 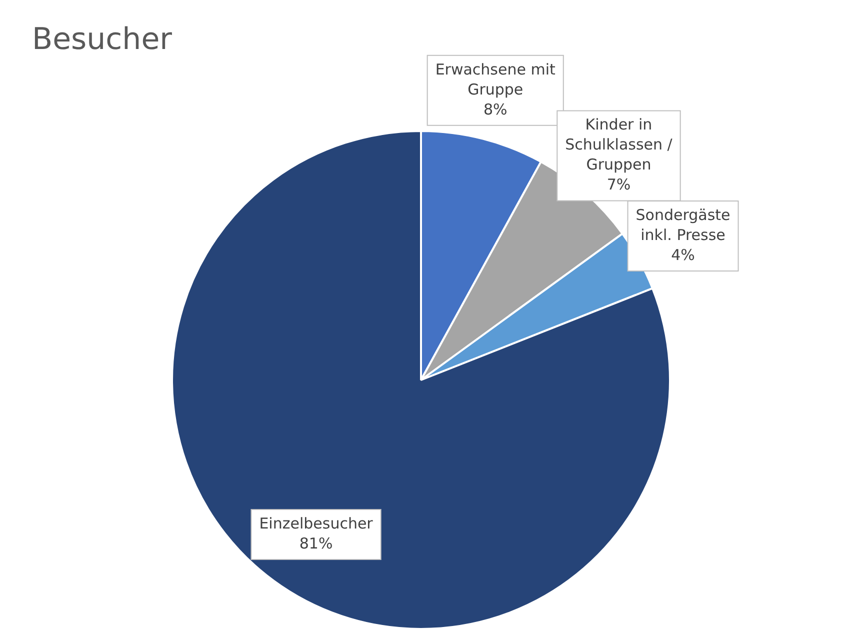 I want to click on slice-label: Sondergäste inkl. Presse, so click(x=683, y=225).